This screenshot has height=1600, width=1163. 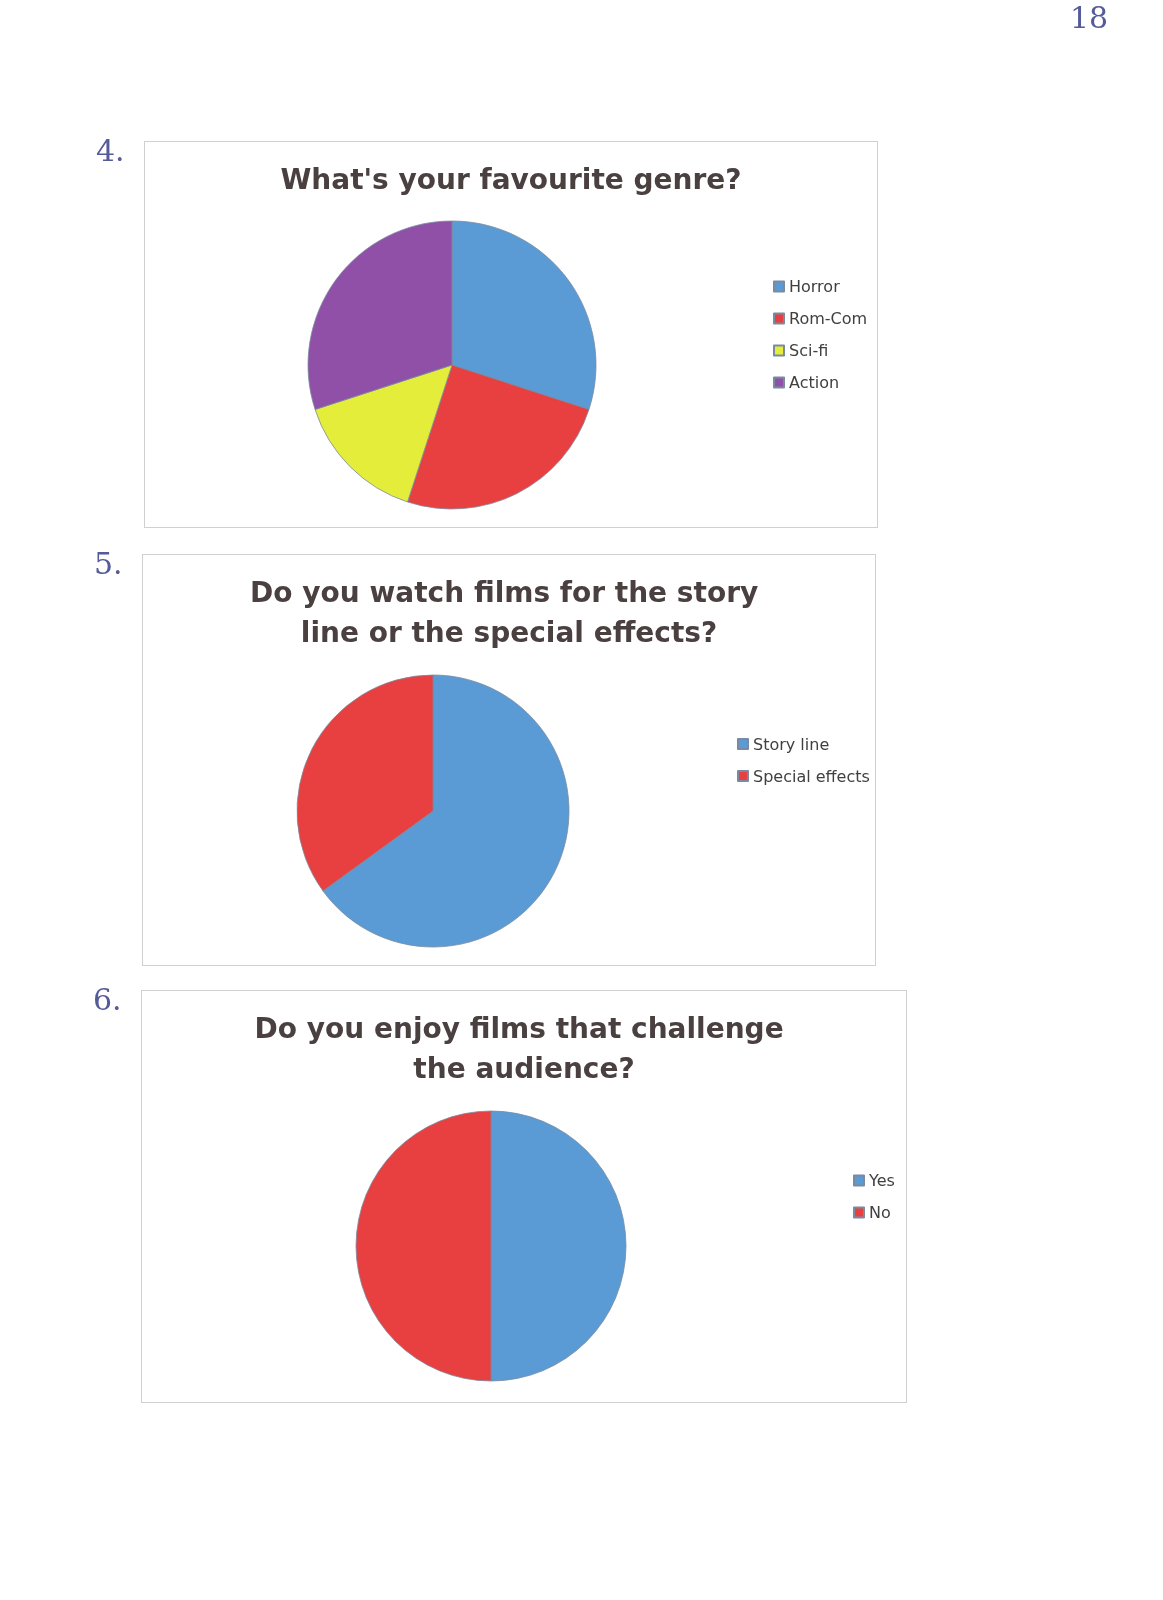 What do you see at coordinates (815, 286) in the screenshot?
I see `legend-label: Horror` at bounding box center [815, 286].